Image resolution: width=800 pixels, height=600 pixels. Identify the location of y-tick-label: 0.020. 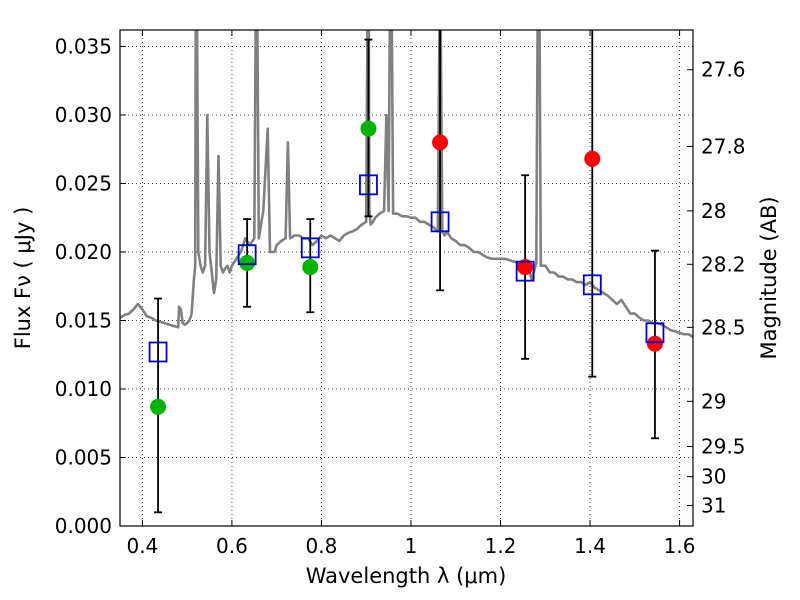
(83, 252).